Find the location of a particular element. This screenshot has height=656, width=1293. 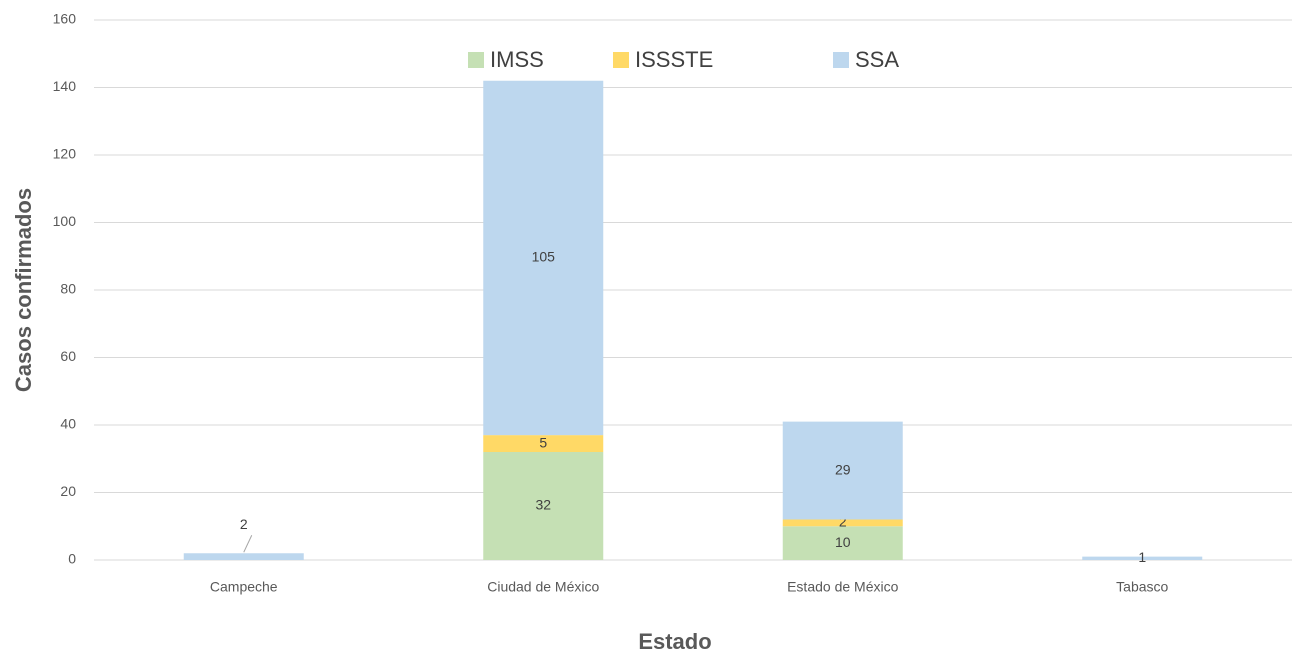

x-tick-label: Ciudad de México is located at coordinates (543, 587).